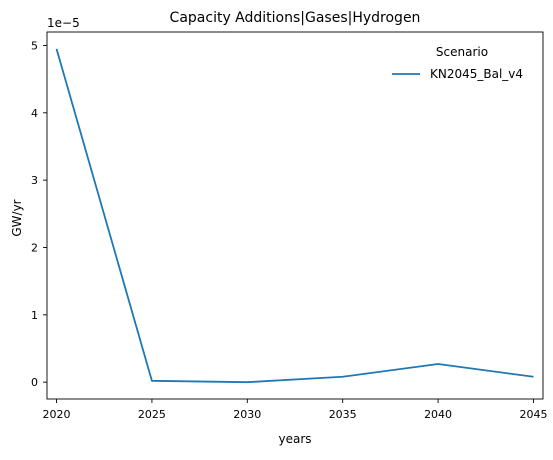 The image size is (553, 460). What do you see at coordinates (63, 23) in the screenshot?
I see `y-offset-label: 1e−5` at bounding box center [63, 23].